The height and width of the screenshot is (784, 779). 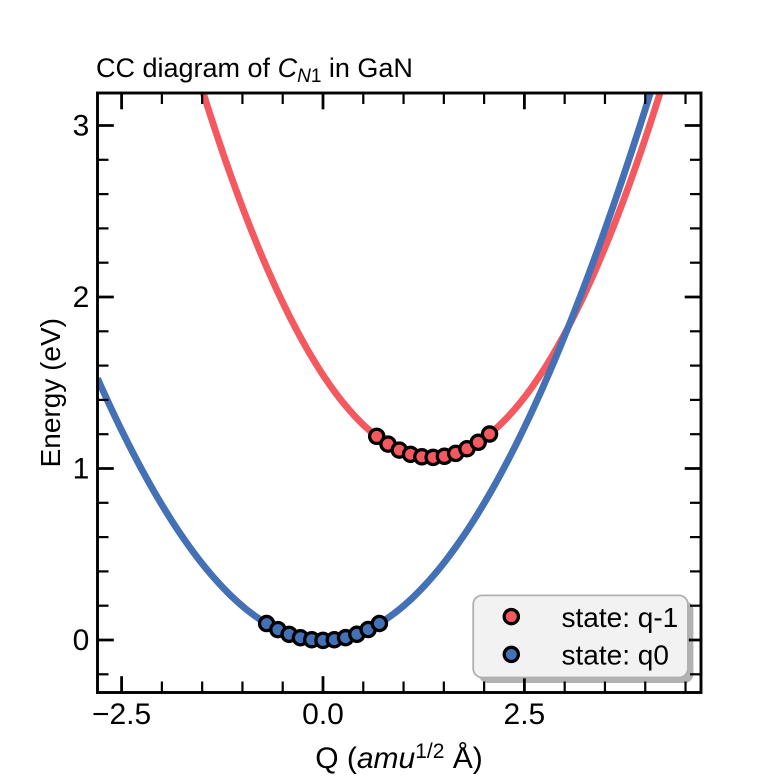 What do you see at coordinates (121, 714) in the screenshot?
I see `svg-text: −2.5` at bounding box center [121, 714].